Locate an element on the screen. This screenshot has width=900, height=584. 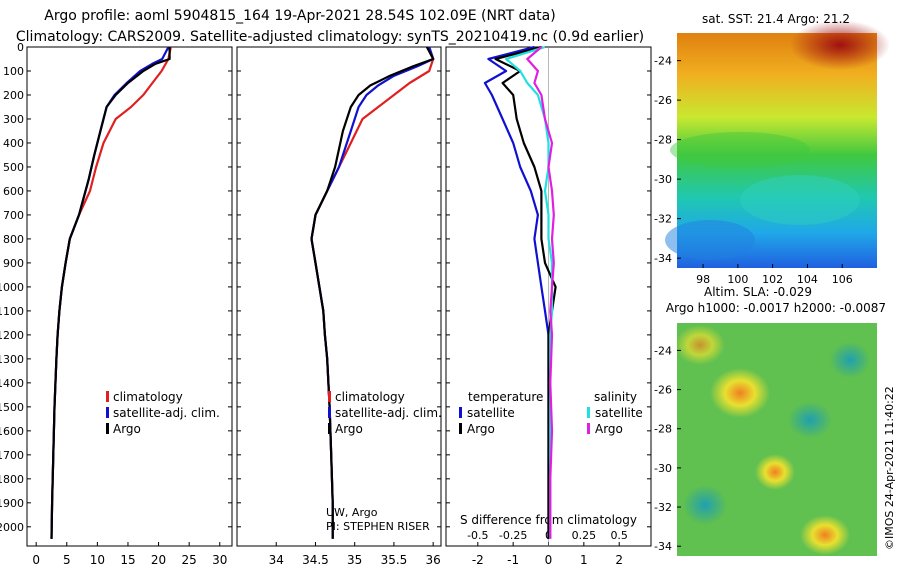
legend-label: temperature is located at coordinates (505, 397).